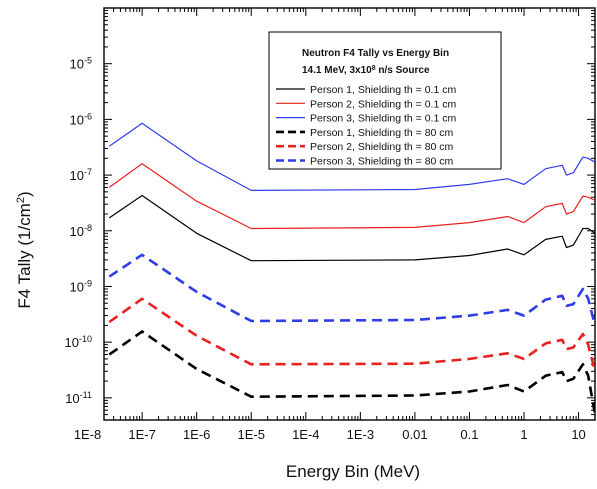  I want to click on y-tick-exp: -11, so click(86, 395).